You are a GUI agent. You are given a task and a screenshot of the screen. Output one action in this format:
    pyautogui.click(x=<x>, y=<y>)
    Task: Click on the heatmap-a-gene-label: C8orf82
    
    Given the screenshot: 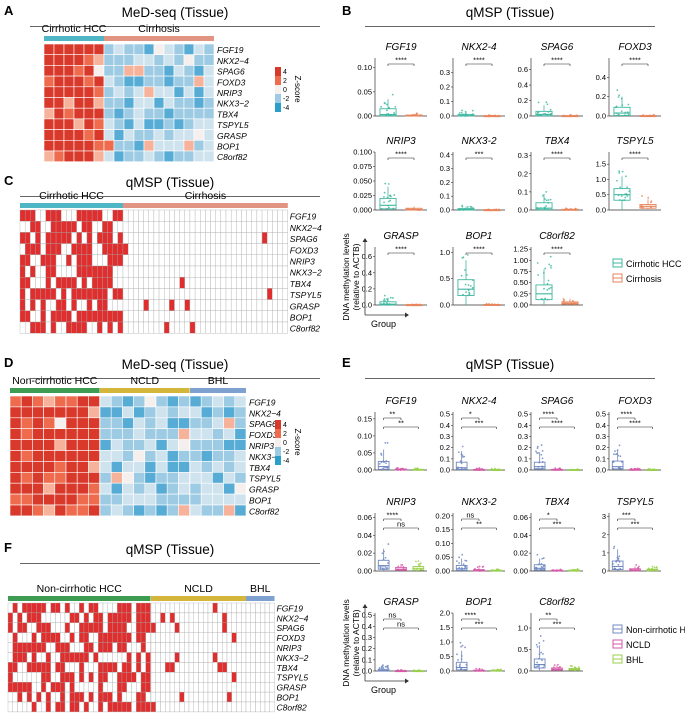 What is the action you would take?
    pyautogui.click(x=232, y=157)
    